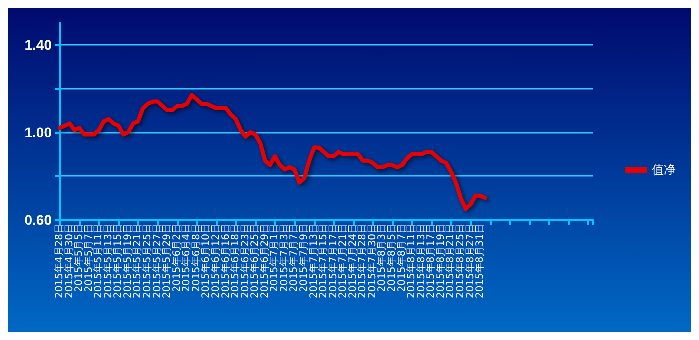  Describe the element at coordinates (343, 261) in the screenshot. I see `x-tick-label: 2015年7月21日` at that location.